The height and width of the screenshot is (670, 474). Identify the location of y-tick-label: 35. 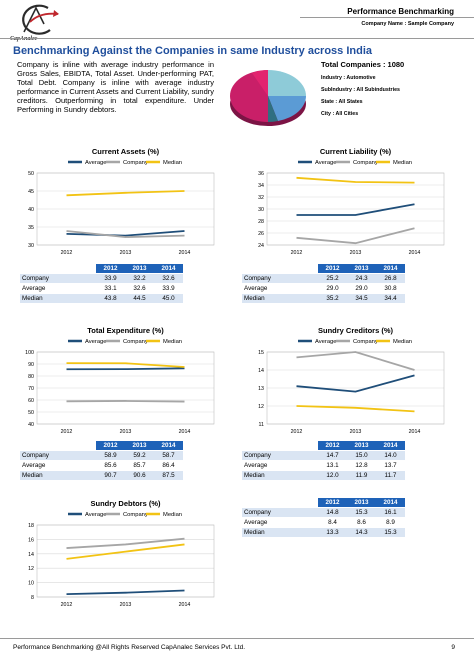
(31, 228).